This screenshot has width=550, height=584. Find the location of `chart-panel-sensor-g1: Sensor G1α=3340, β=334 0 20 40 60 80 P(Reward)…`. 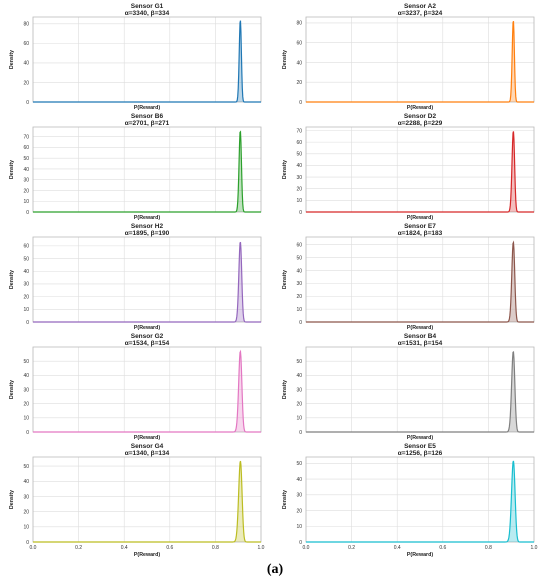

chart-panel-sensor-g1: Sensor G1α=3340, β=334 0 20 40 60 80 P(Reward)… is located at coordinates (135, 57).